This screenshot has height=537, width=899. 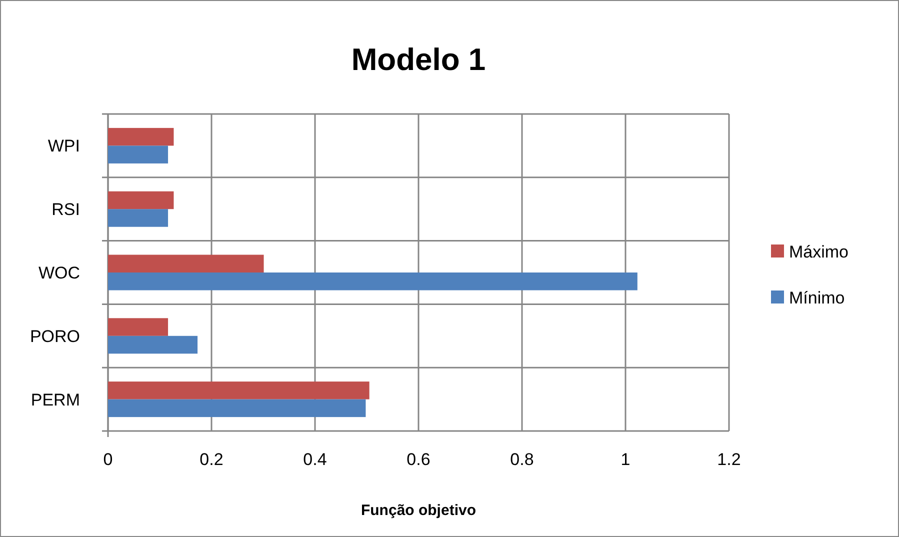 I want to click on x-tick-label: 1, so click(x=625, y=459).